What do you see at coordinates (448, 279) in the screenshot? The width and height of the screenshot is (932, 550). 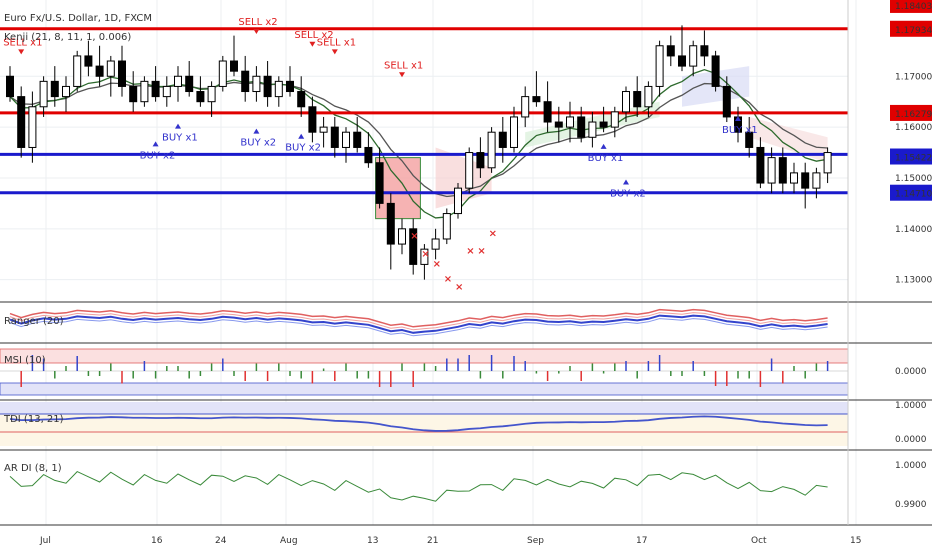 I see `cross-mark-3: ×` at bounding box center [448, 279].